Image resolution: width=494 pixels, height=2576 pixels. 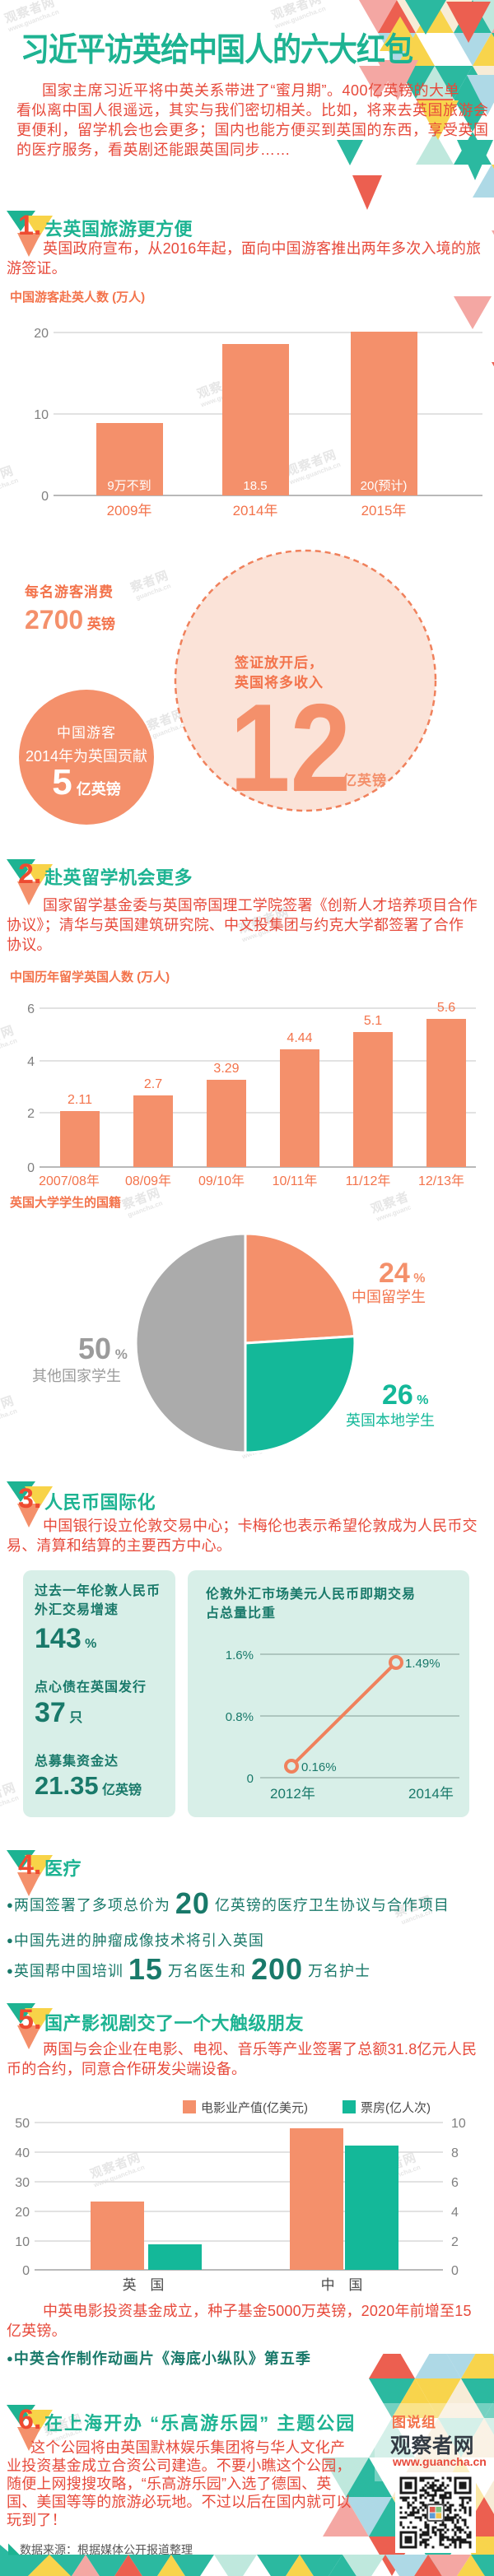 I want to click on svg-text: 4.44, so click(x=299, y=1038).